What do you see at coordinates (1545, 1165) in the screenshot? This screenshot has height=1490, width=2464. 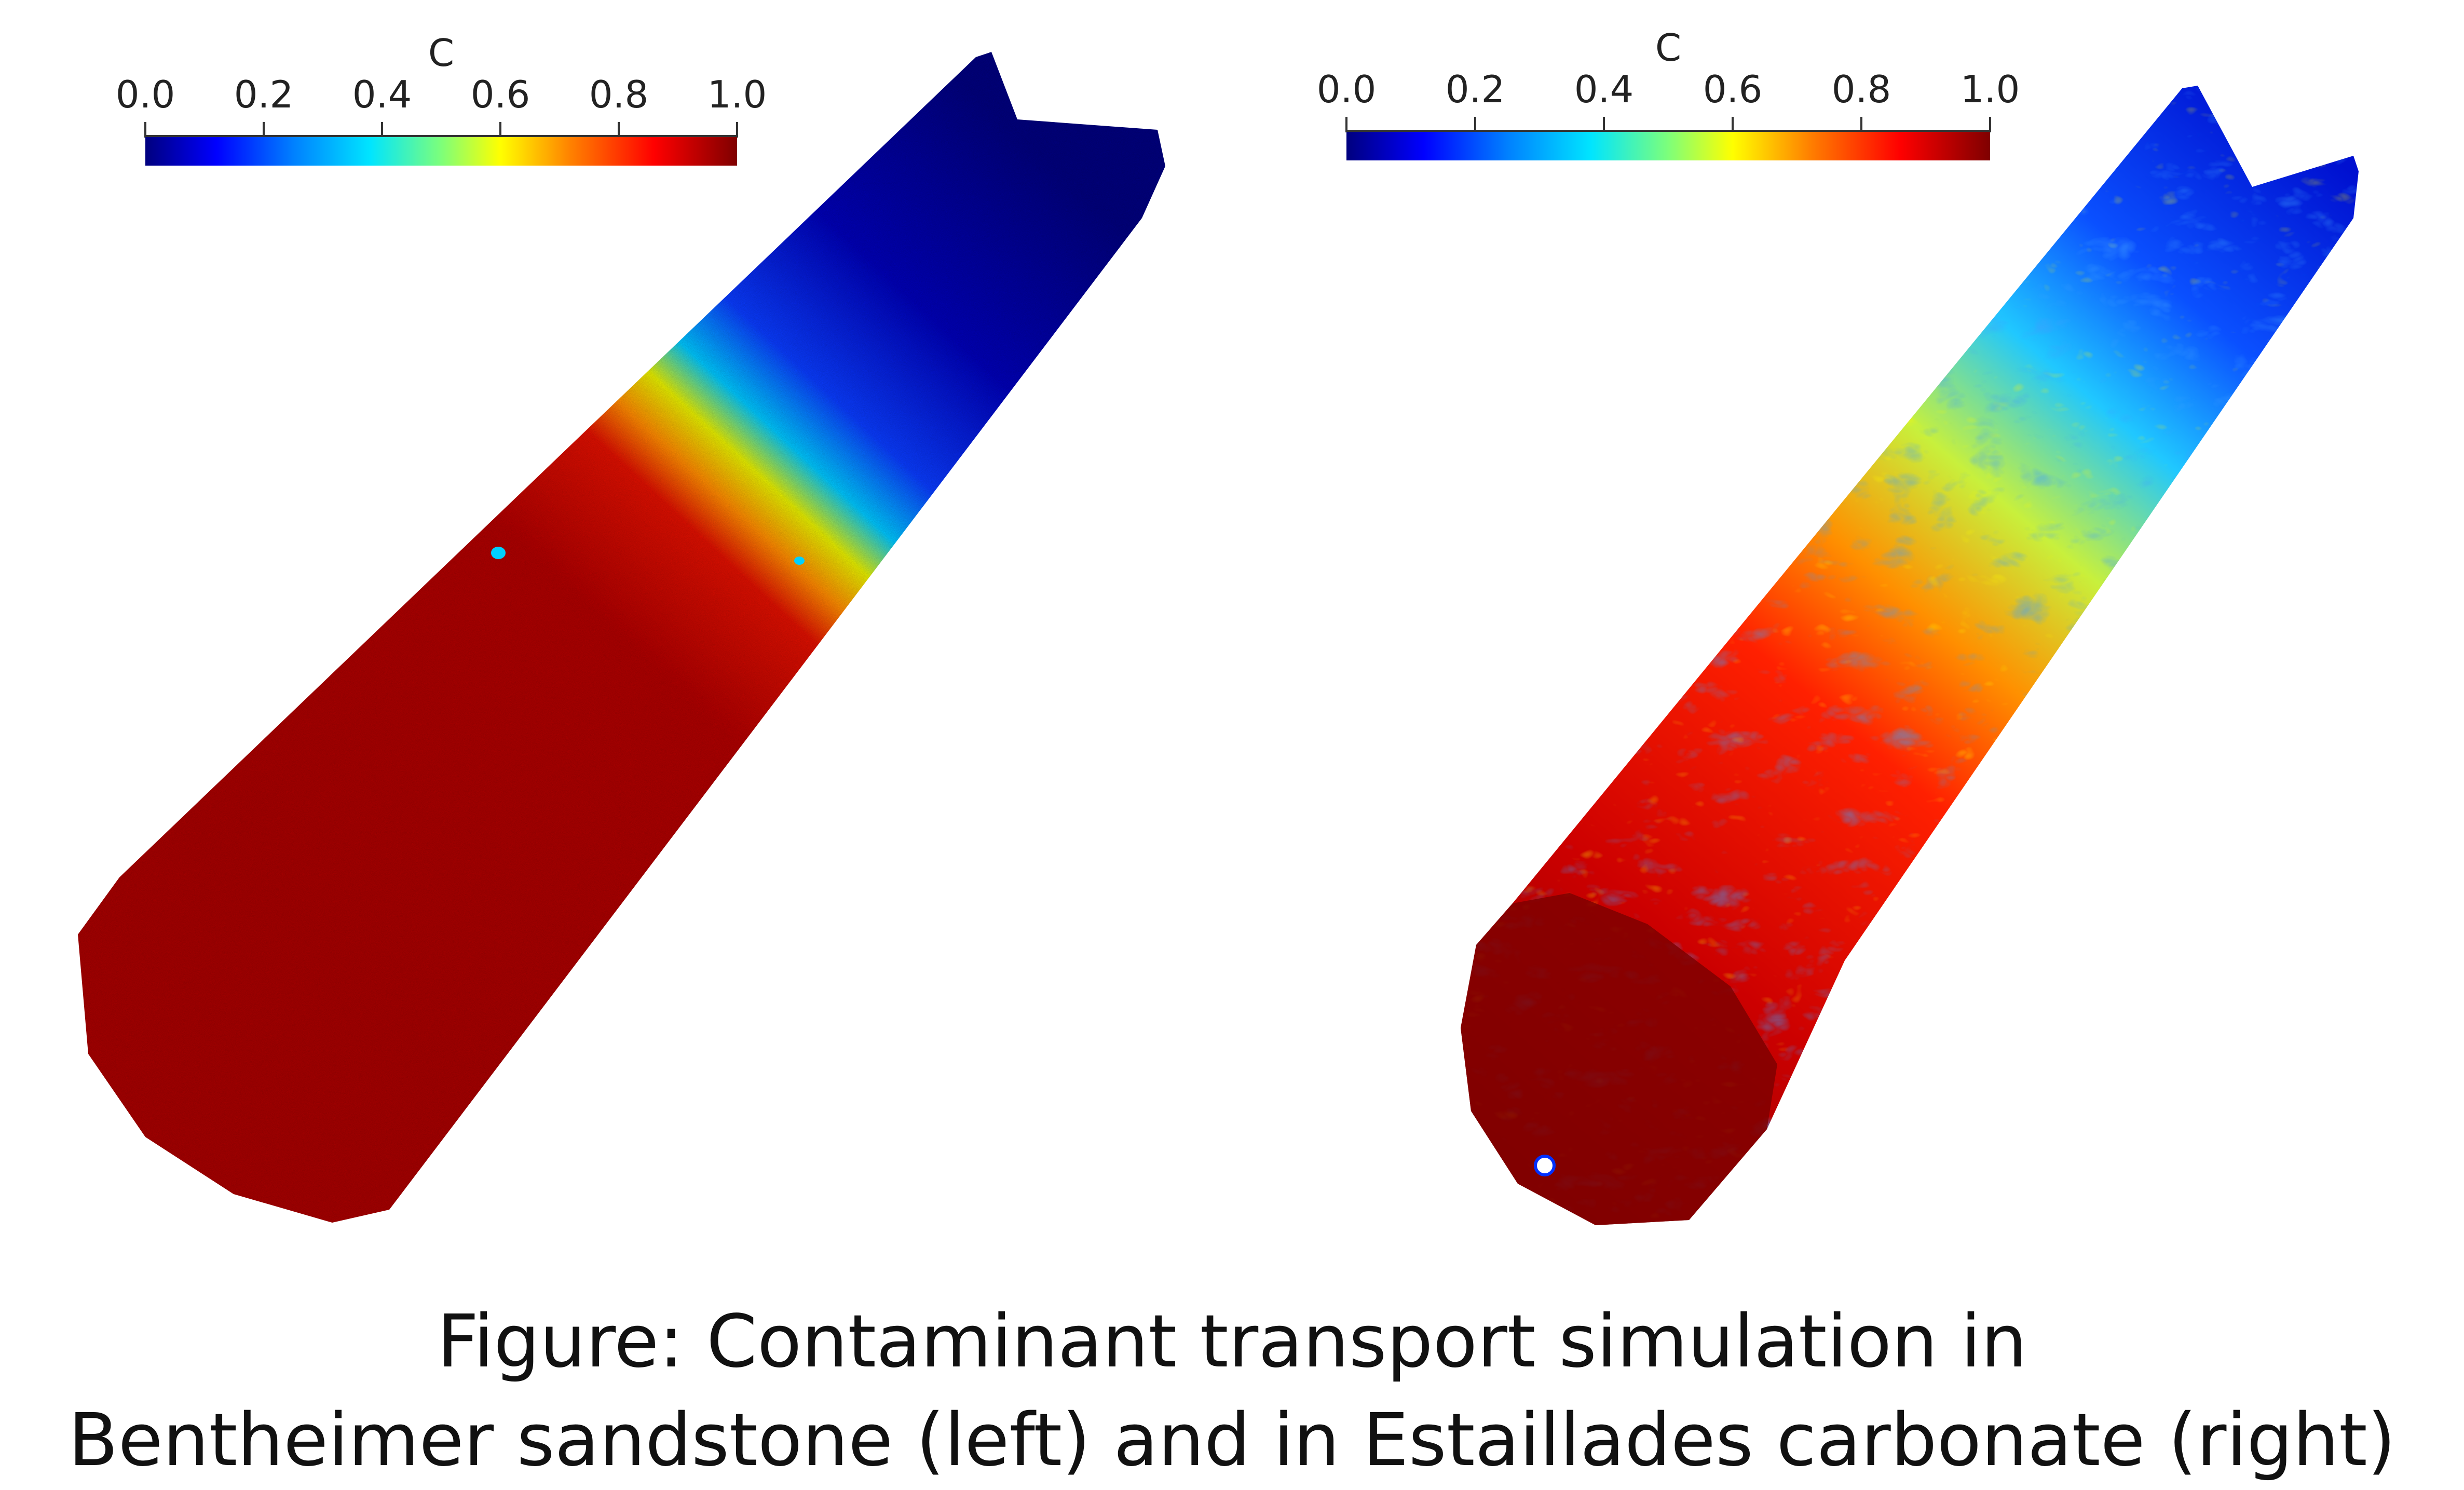 I see `void-spot` at bounding box center [1545, 1165].